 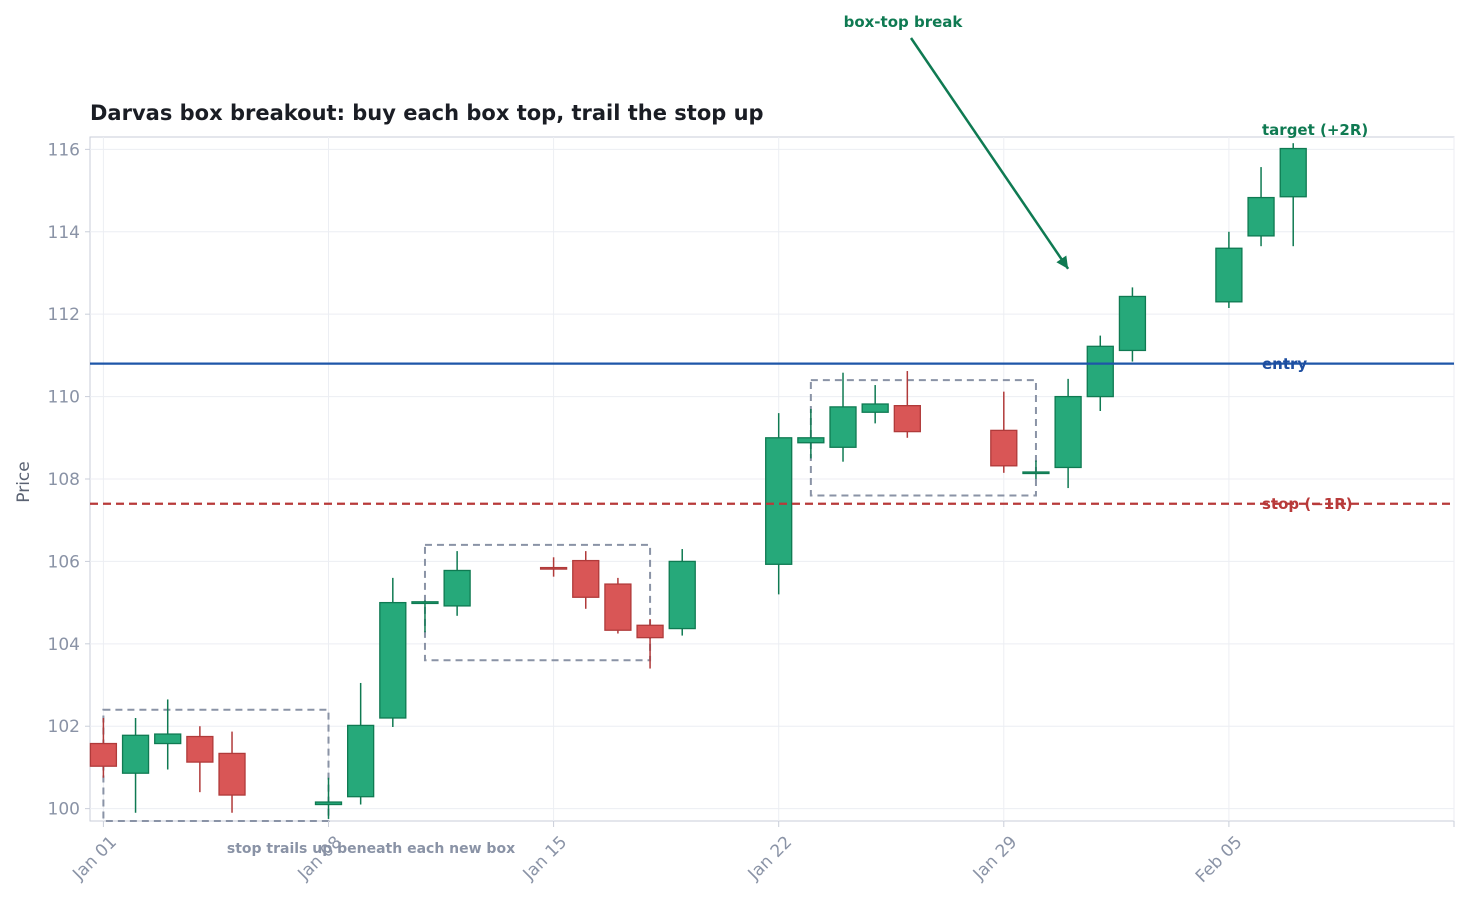 I want to click on y-axis: 100 102 104 106 108 110 112 114 116, so click(x=69, y=480).